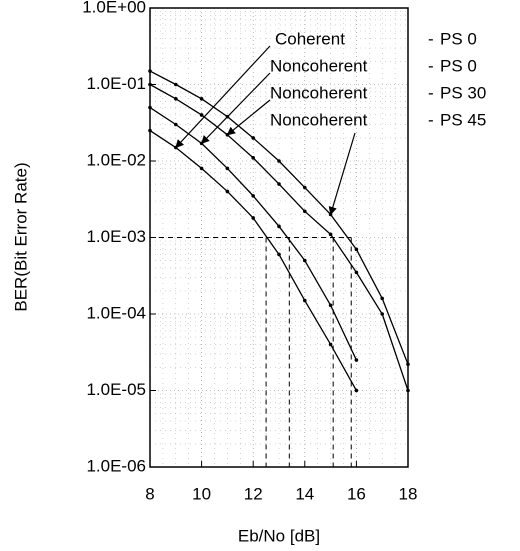 The height and width of the screenshot is (551, 520). I want to click on series-ps-label: PS 45, so click(463, 119).